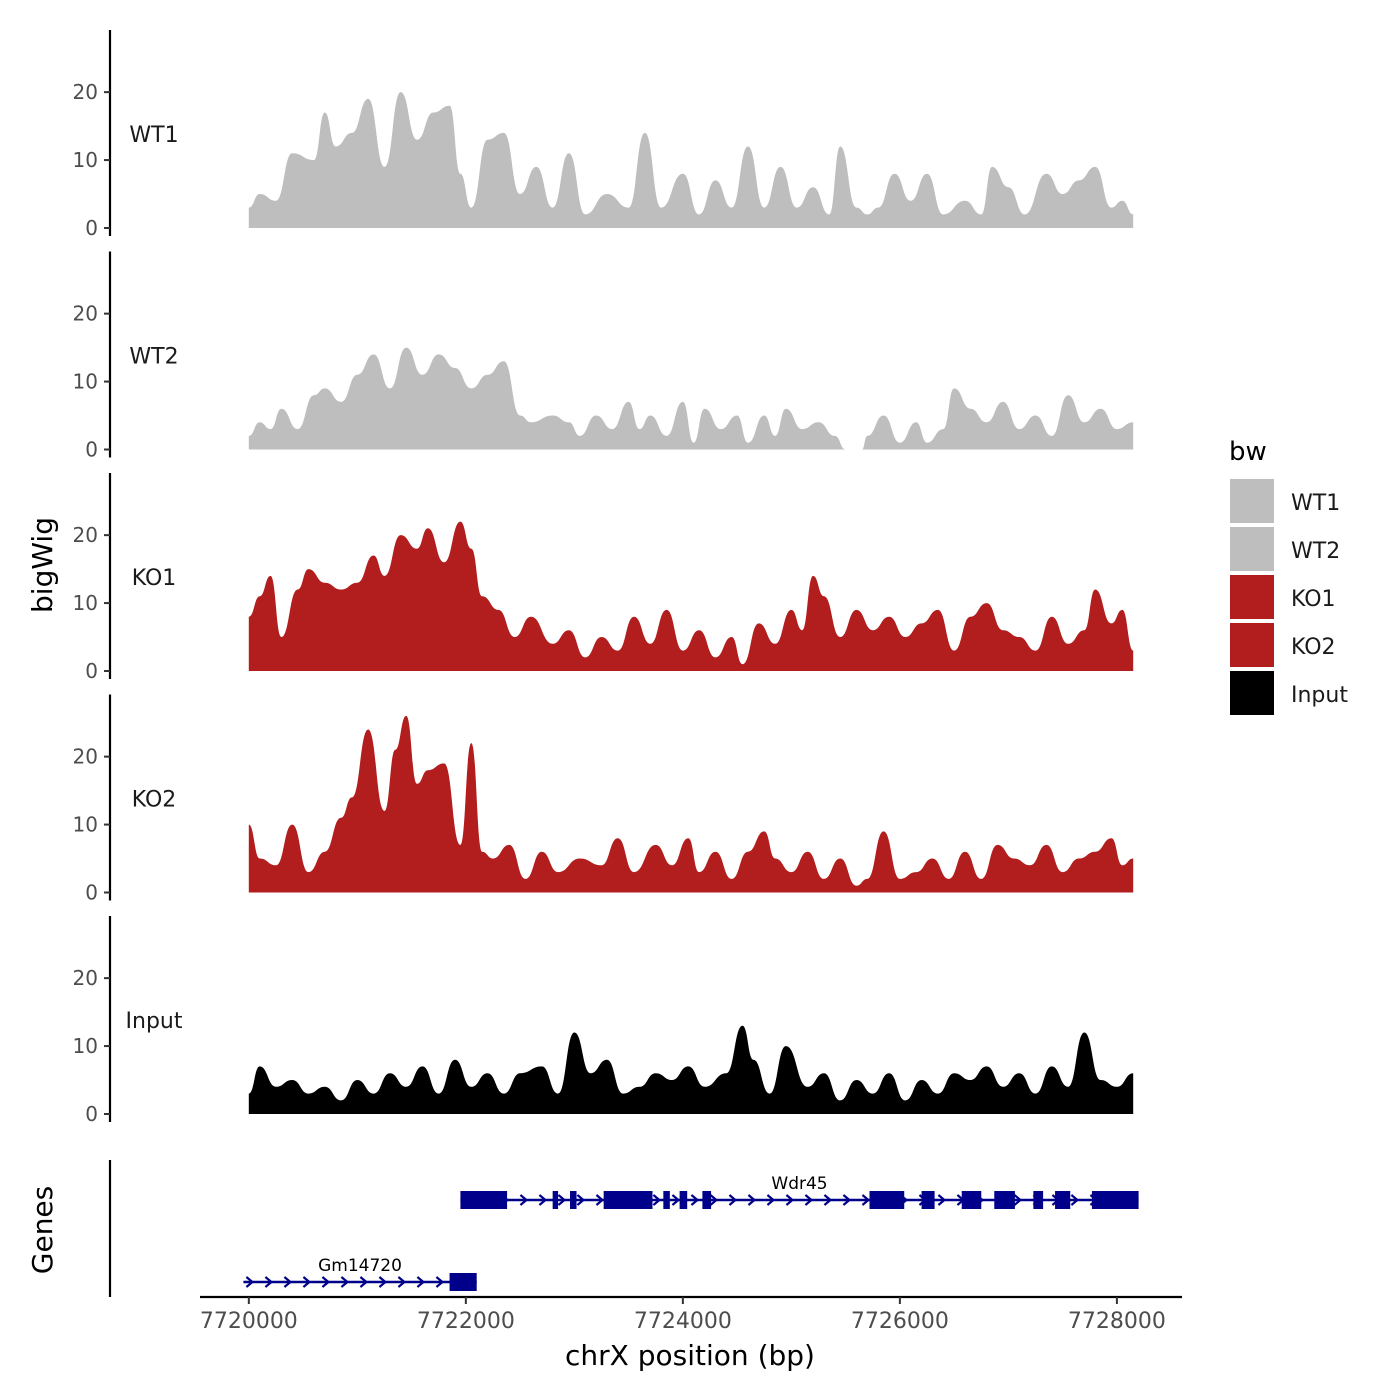  Describe the element at coordinates (1315, 551) in the screenshot. I see `legend-label: WT2` at that location.